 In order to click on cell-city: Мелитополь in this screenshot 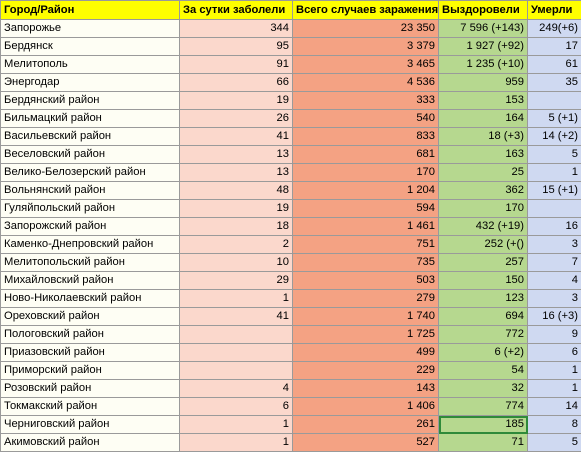, I will do `click(90, 65)`.